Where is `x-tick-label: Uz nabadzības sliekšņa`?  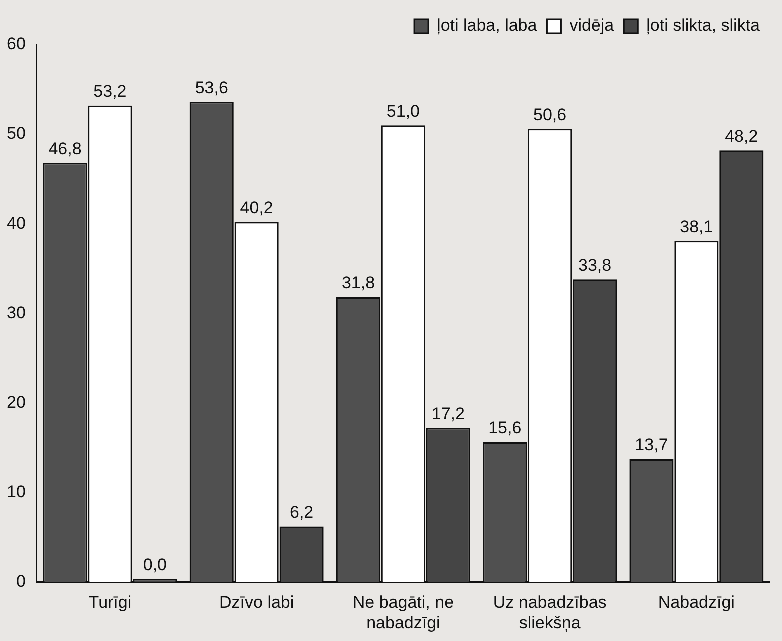 x-tick-label: Uz nabadzības sliekšņa is located at coordinates (550, 612).